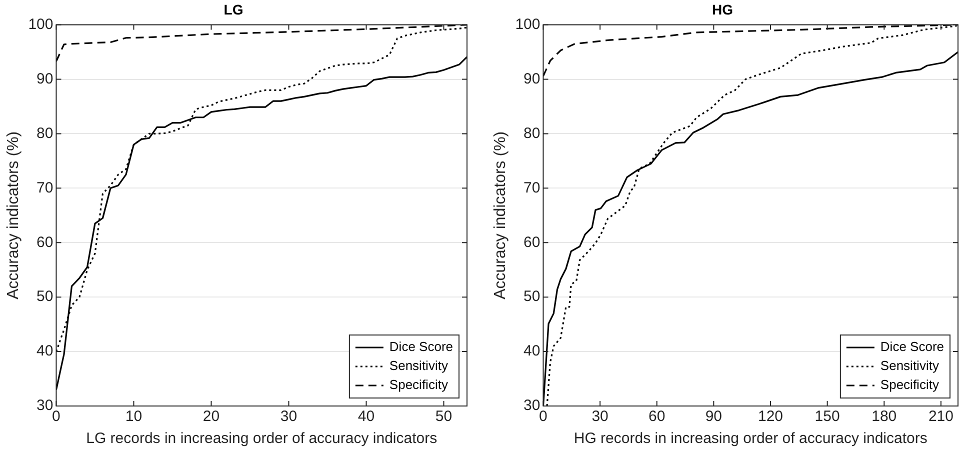 The width and height of the screenshot is (973, 452). What do you see at coordinates (713, 417) in the screenshot?
I see `x-tick-label: 90` at bounding box center [713, 417].